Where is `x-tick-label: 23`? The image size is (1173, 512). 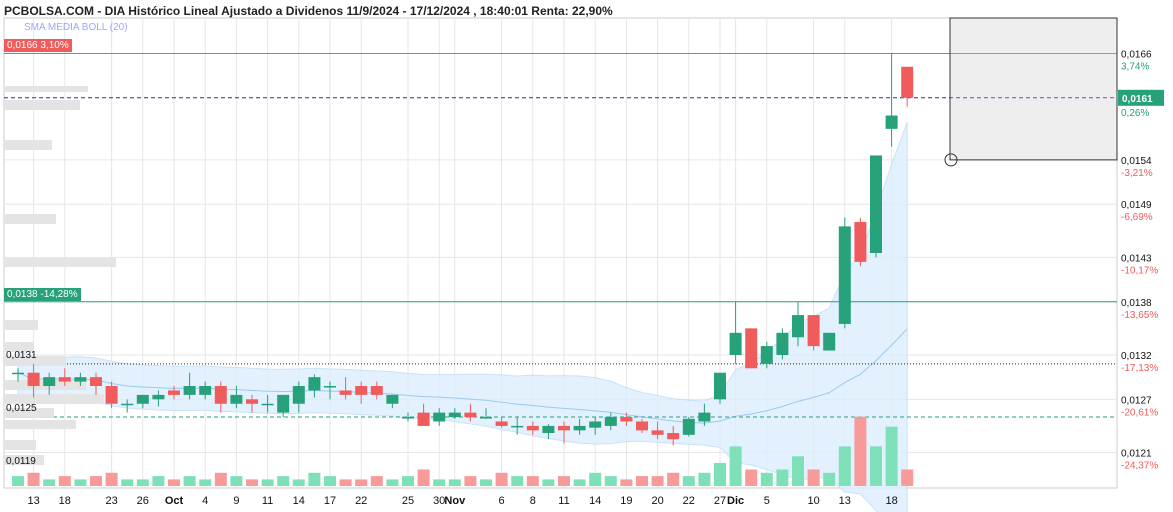 x-tick-label: 23 is located at coordinates (111, 501).